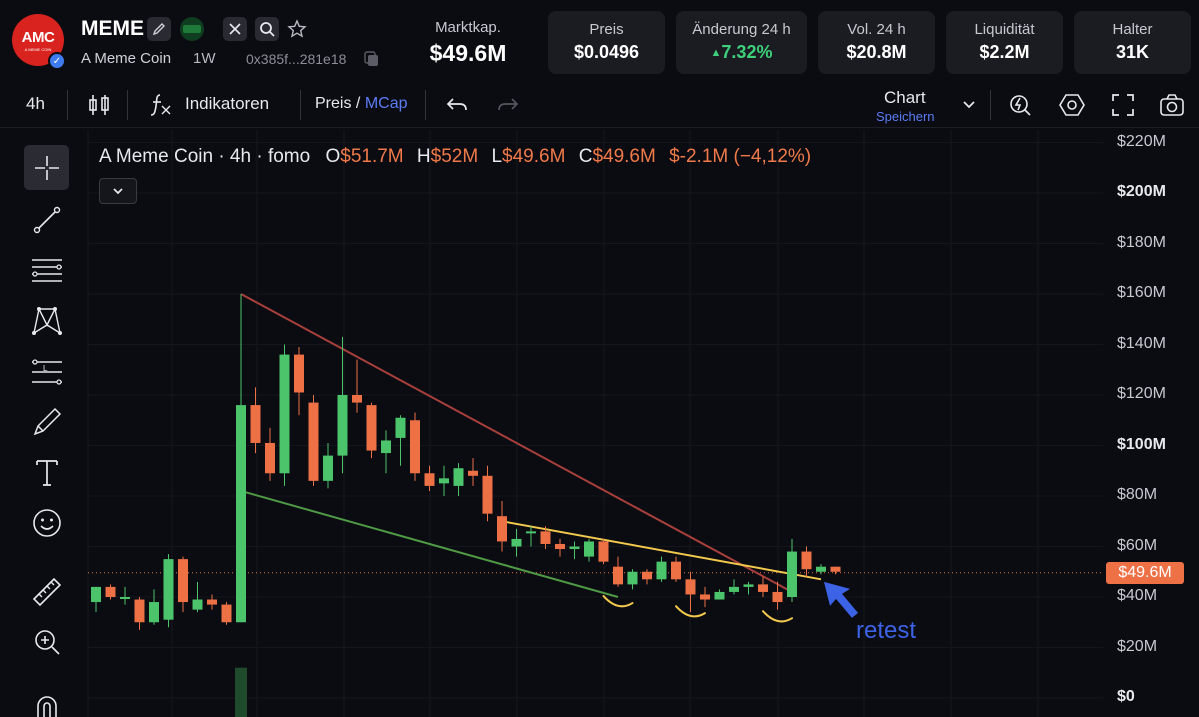 The height and width of the screenshot is (717, 1199). Describe the element at coordinates (358, 103) in the screenshot. I see `toggle-slash: /` at that location.